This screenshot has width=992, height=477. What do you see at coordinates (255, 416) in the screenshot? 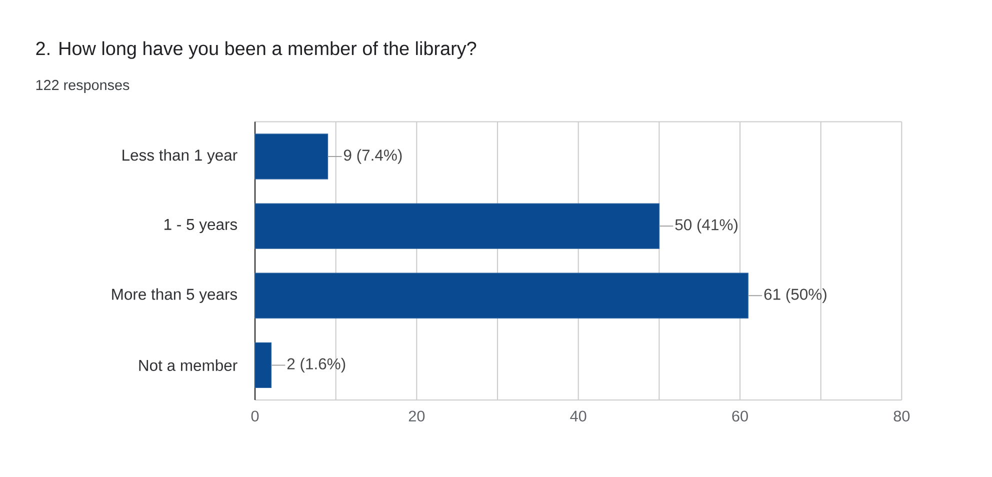
I see `x-tick-label: 0` at bounding box center [255, 416].